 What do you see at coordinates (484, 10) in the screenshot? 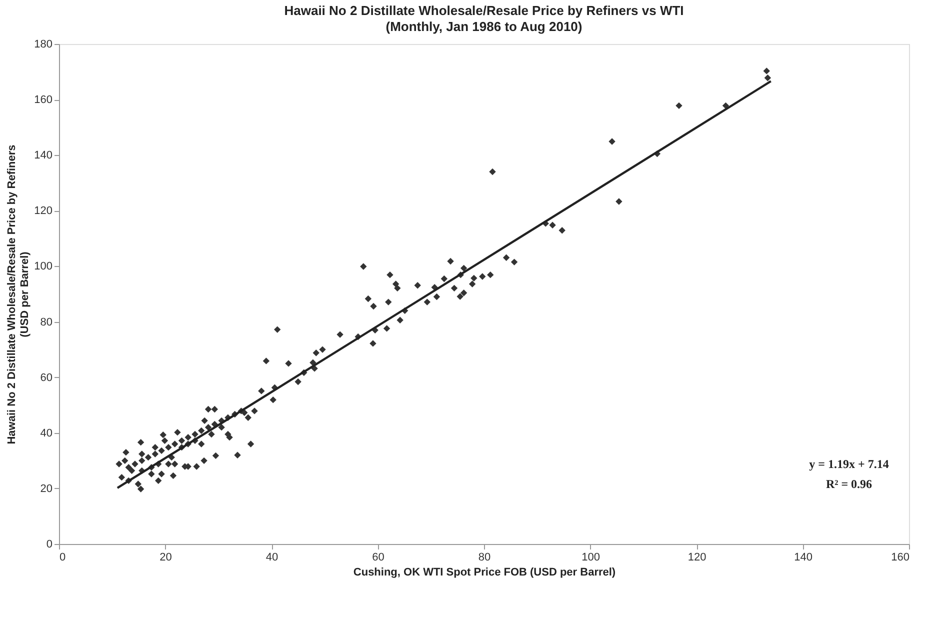
I see `chart-title: Hawaii No 2 Distillate Wholesale/Resale Price by Refiners vs WTI` at bounding box center [484, 10].